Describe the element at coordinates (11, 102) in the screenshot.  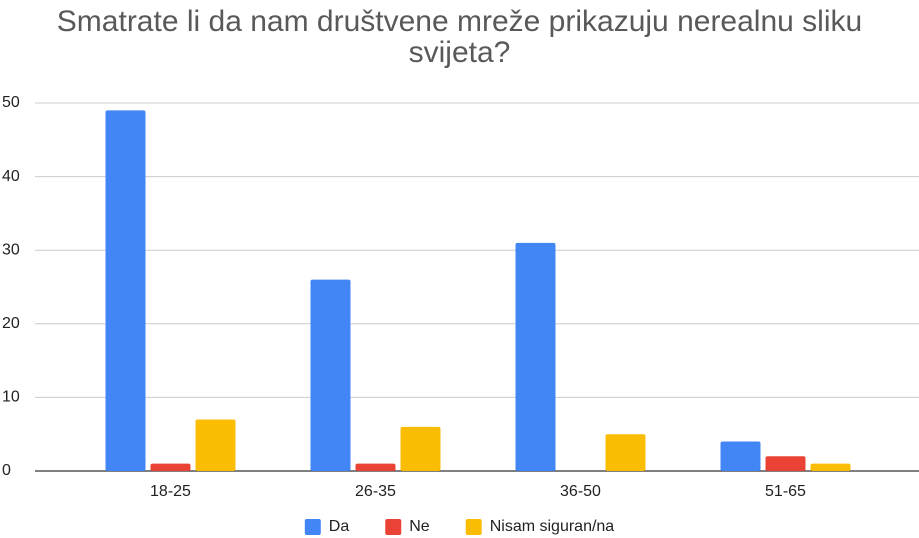
I see `y-tick-label: 50` at that location.